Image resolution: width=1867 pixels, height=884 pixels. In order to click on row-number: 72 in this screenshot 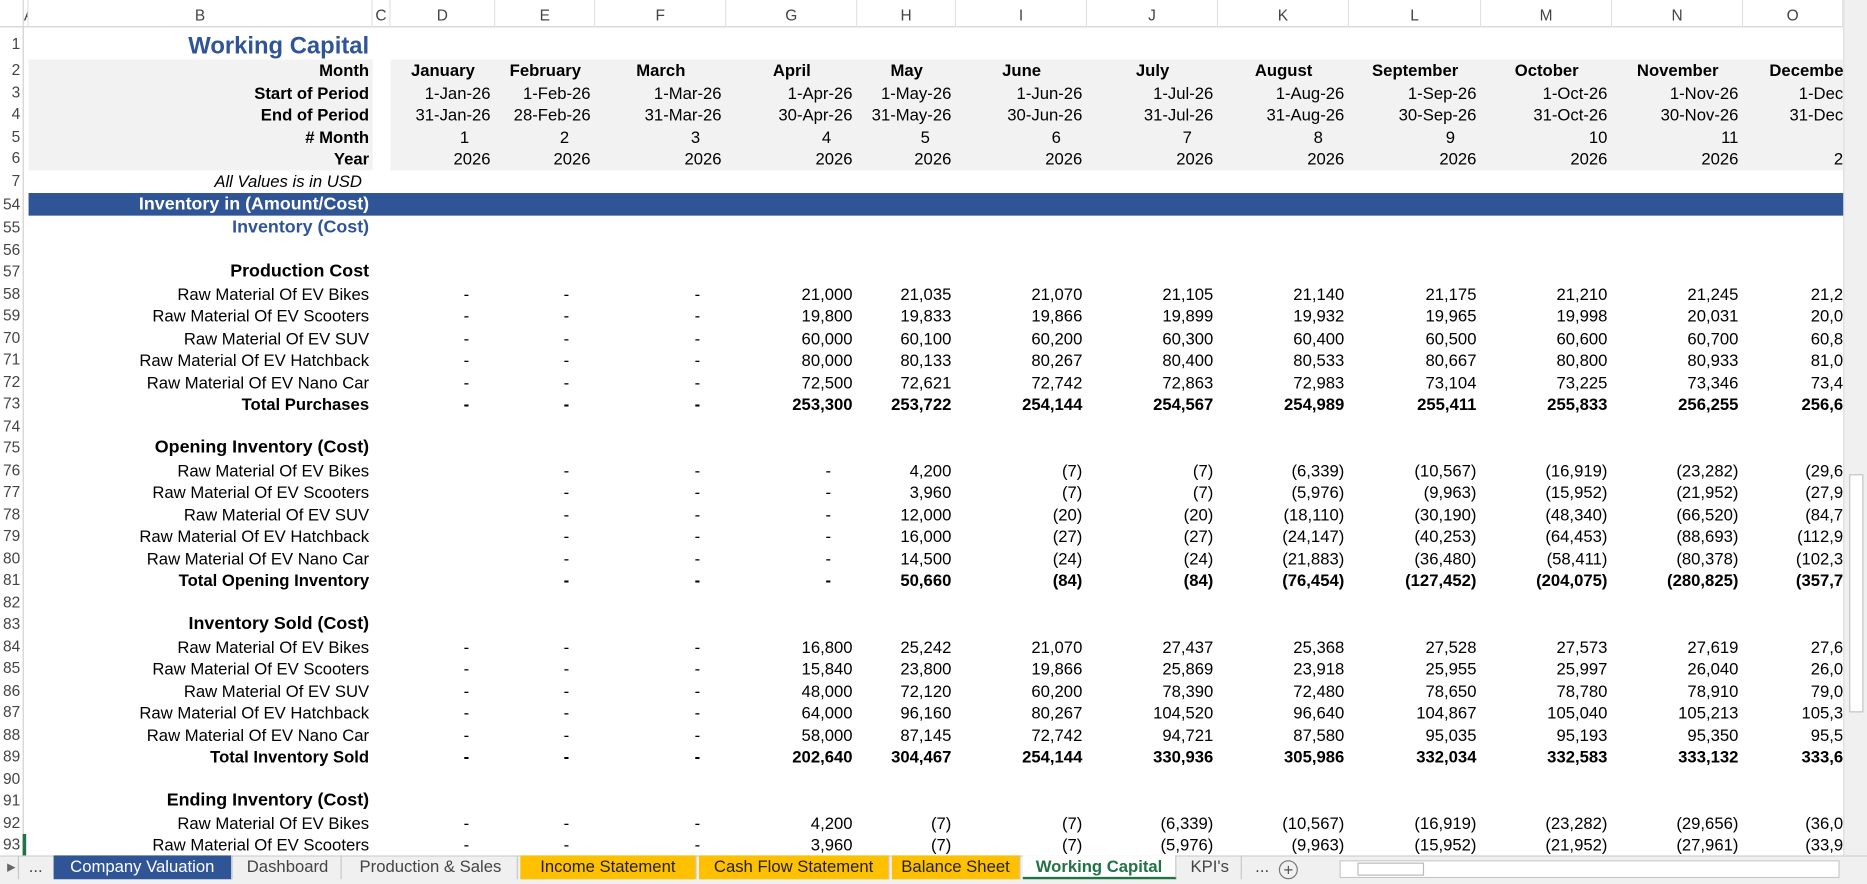, I will do `click(12, 382)`.